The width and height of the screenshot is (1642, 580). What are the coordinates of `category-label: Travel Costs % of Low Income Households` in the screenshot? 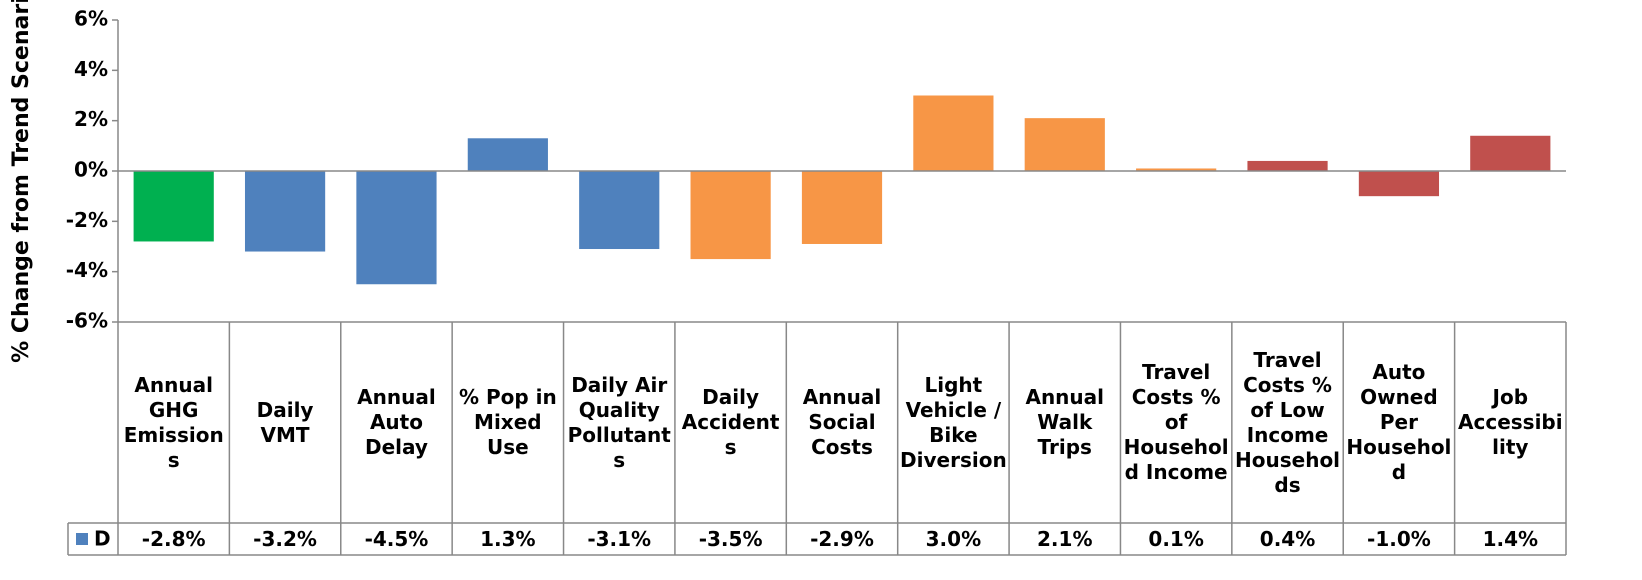 It's located at (1288, 422).